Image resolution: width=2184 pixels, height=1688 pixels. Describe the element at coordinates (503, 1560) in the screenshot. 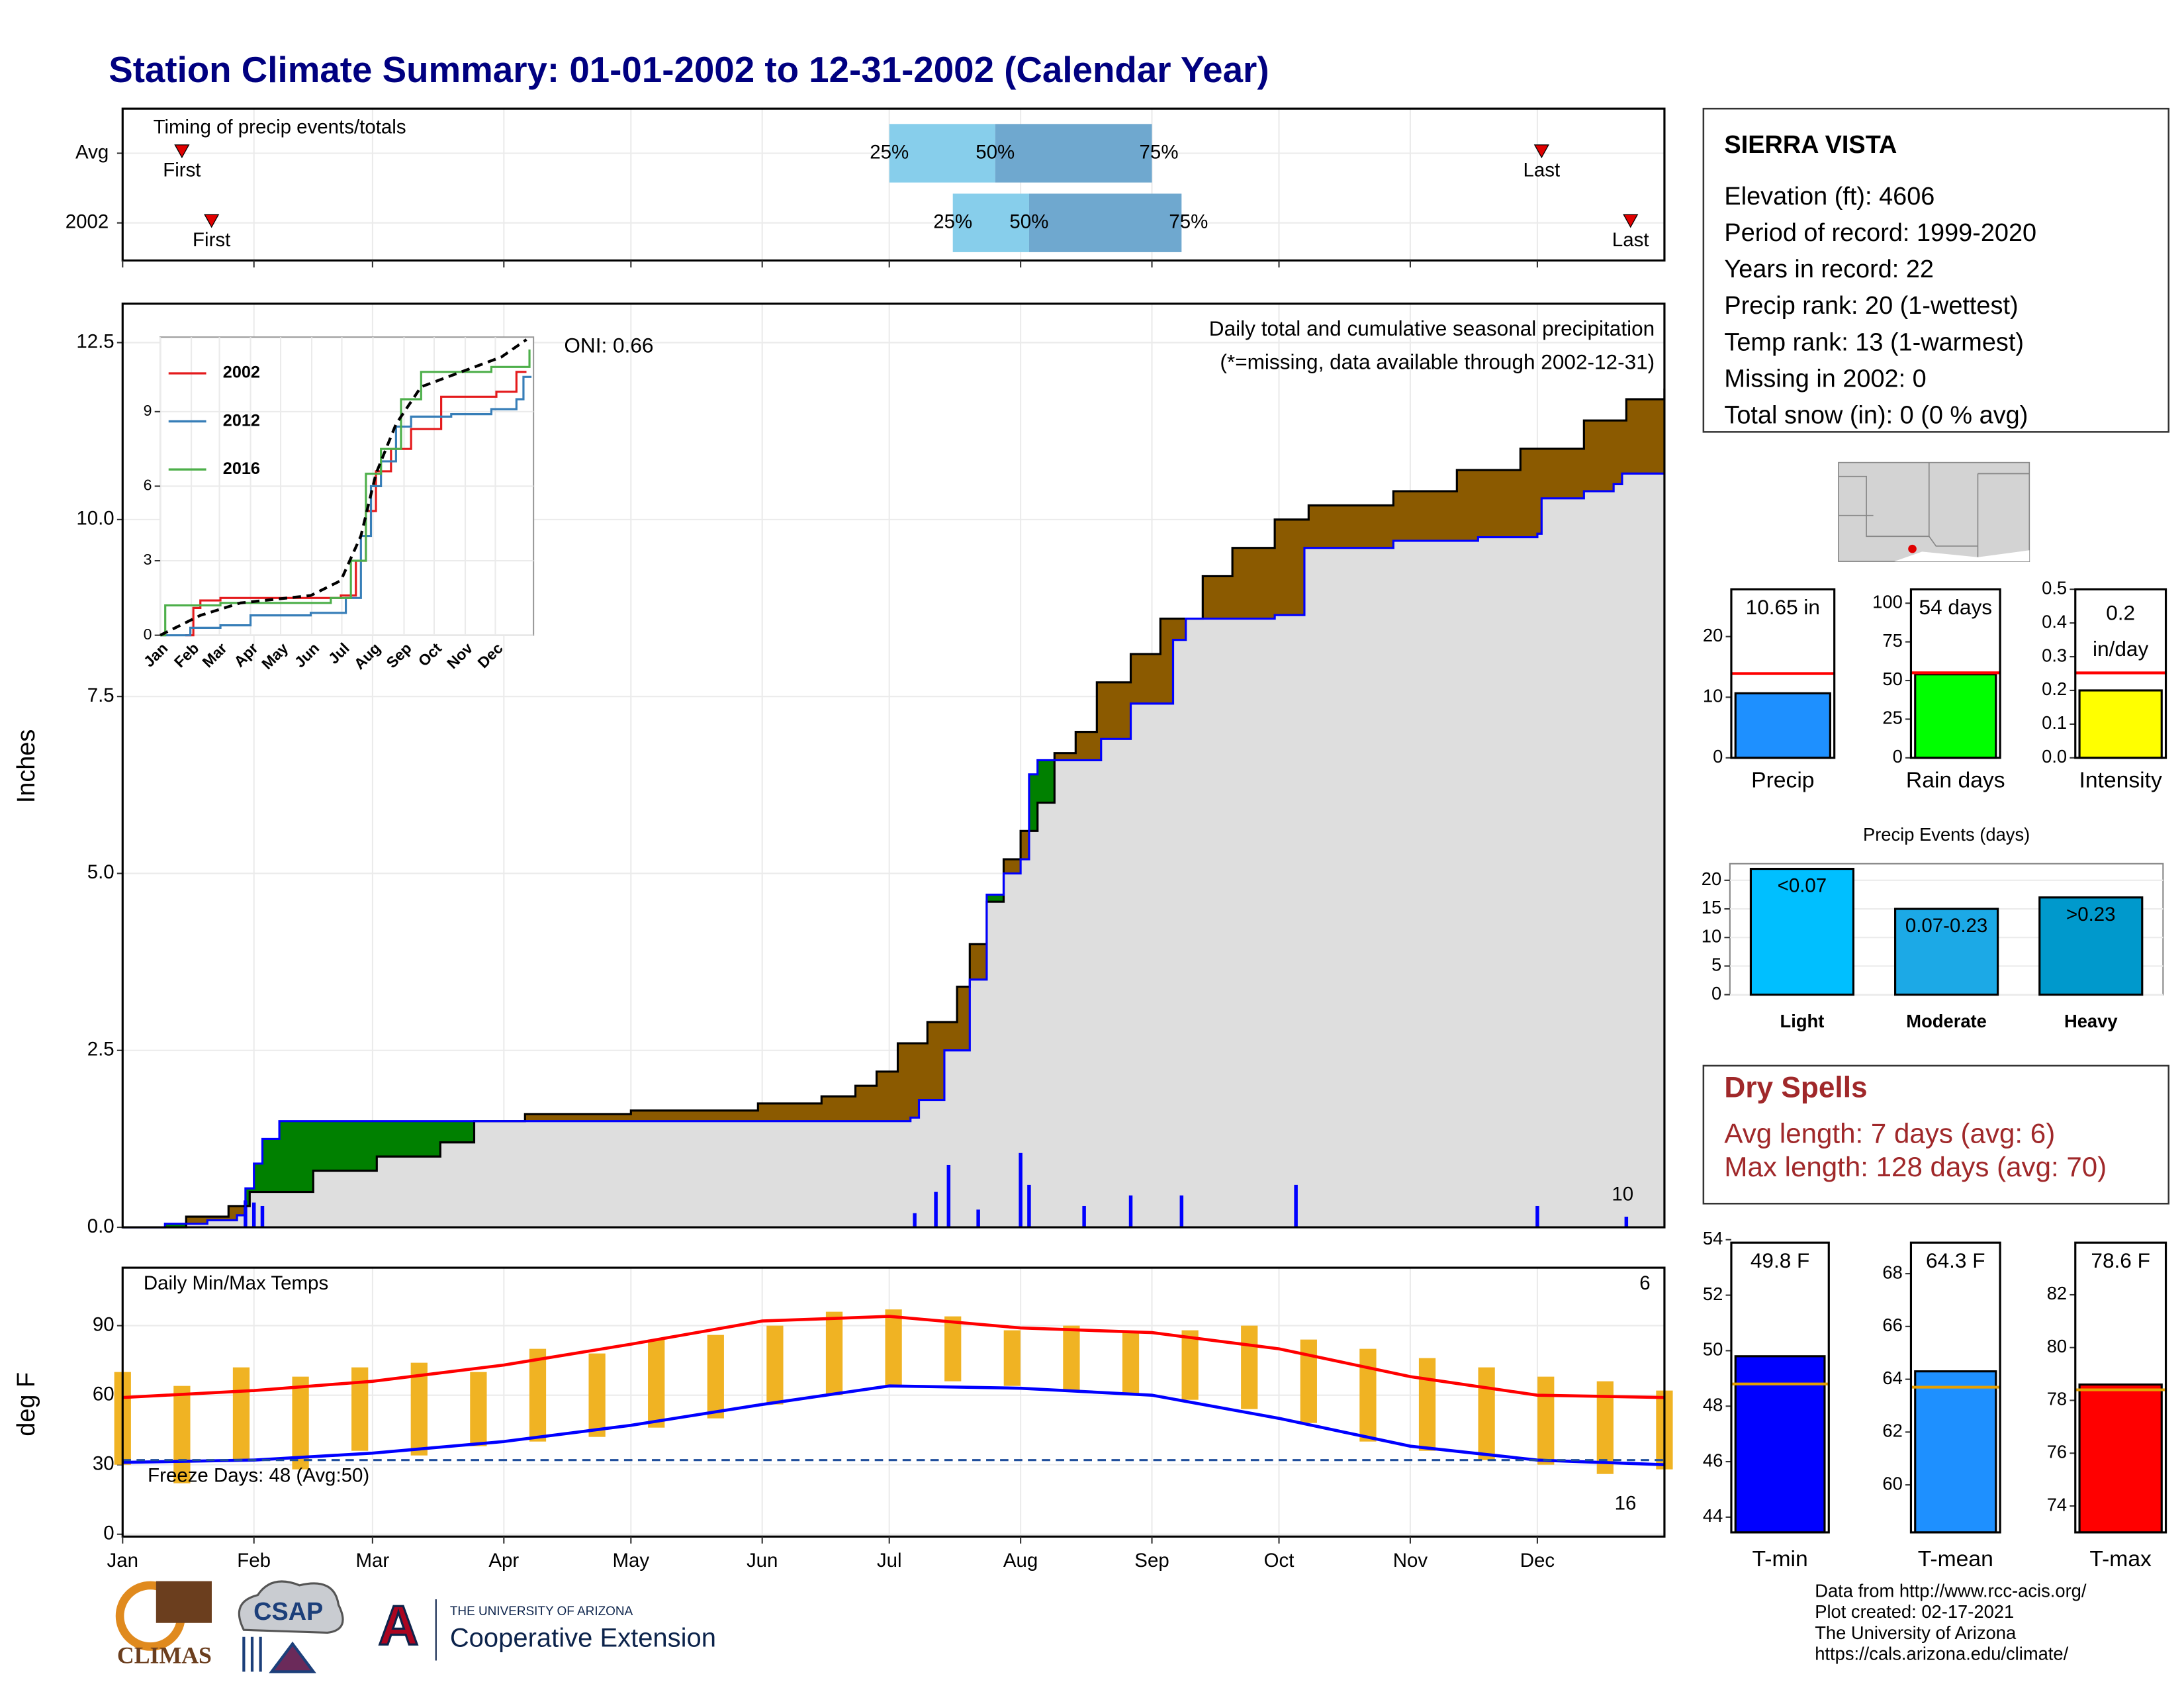

I see `x-tick-label: Apr` at that location.